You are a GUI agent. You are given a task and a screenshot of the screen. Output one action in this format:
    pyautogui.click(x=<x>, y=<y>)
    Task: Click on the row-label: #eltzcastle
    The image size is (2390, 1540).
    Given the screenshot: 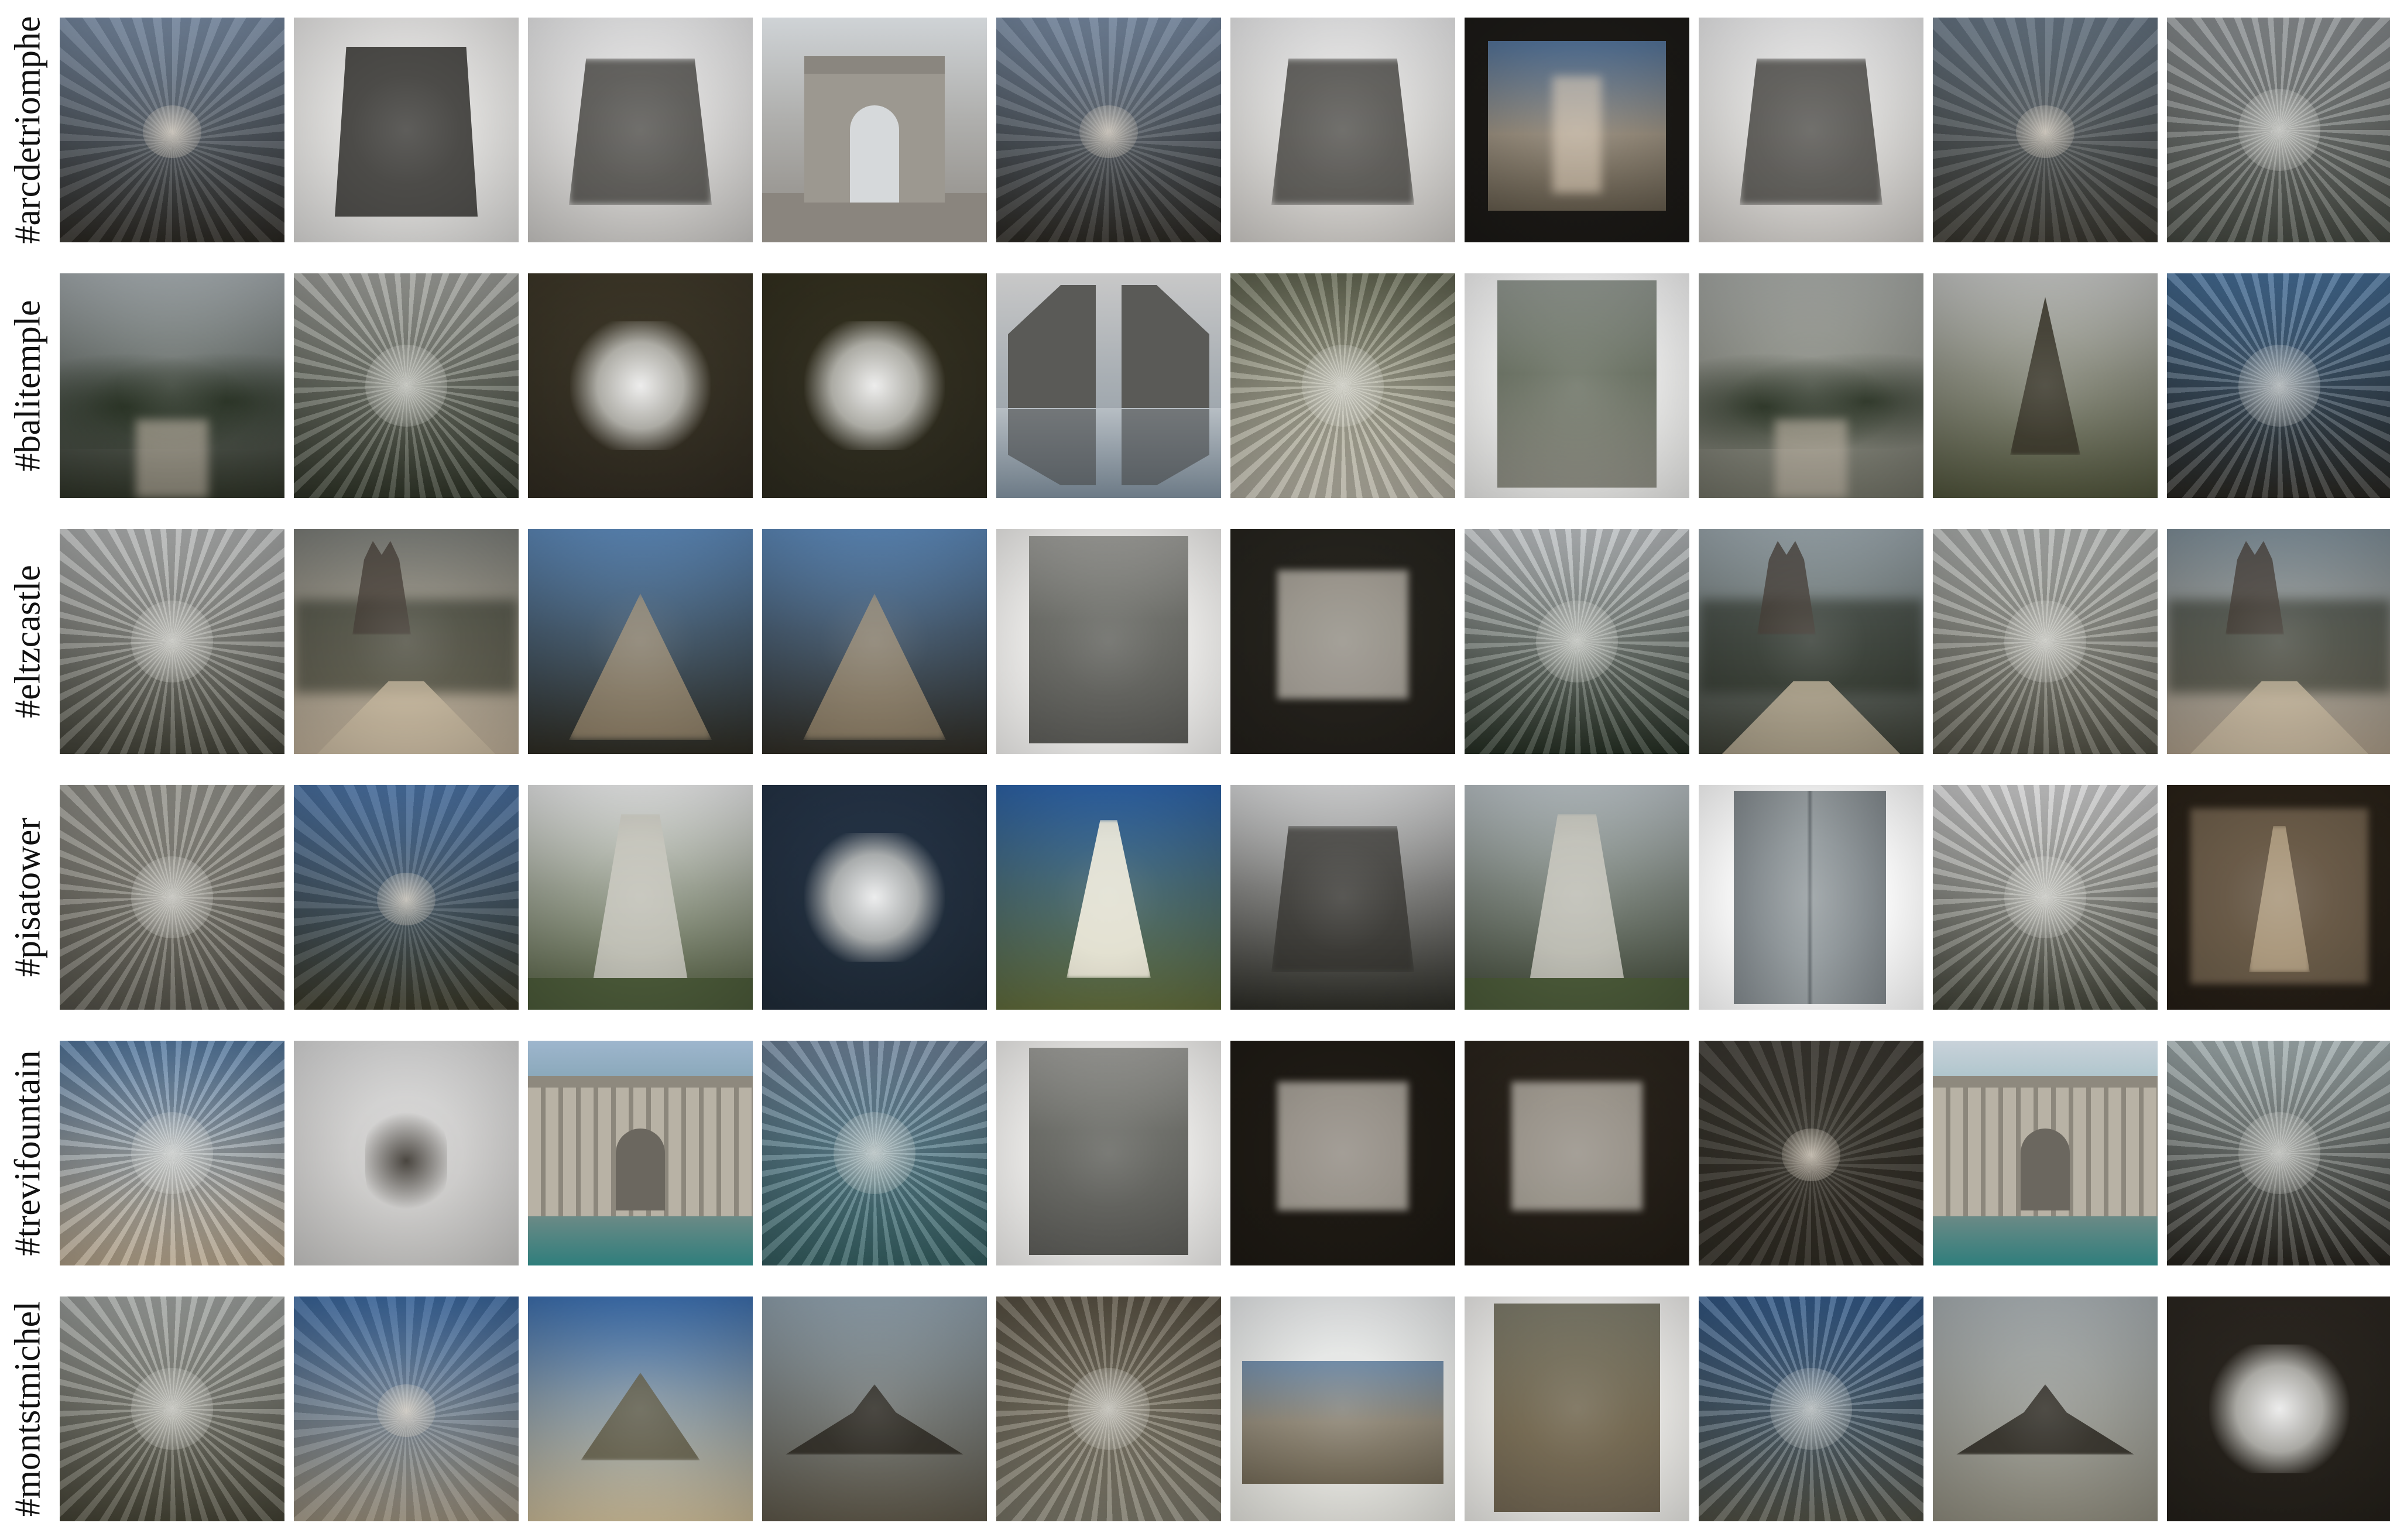 What is the action you would take?
    pyautogui.click(x=28, y=641)
    